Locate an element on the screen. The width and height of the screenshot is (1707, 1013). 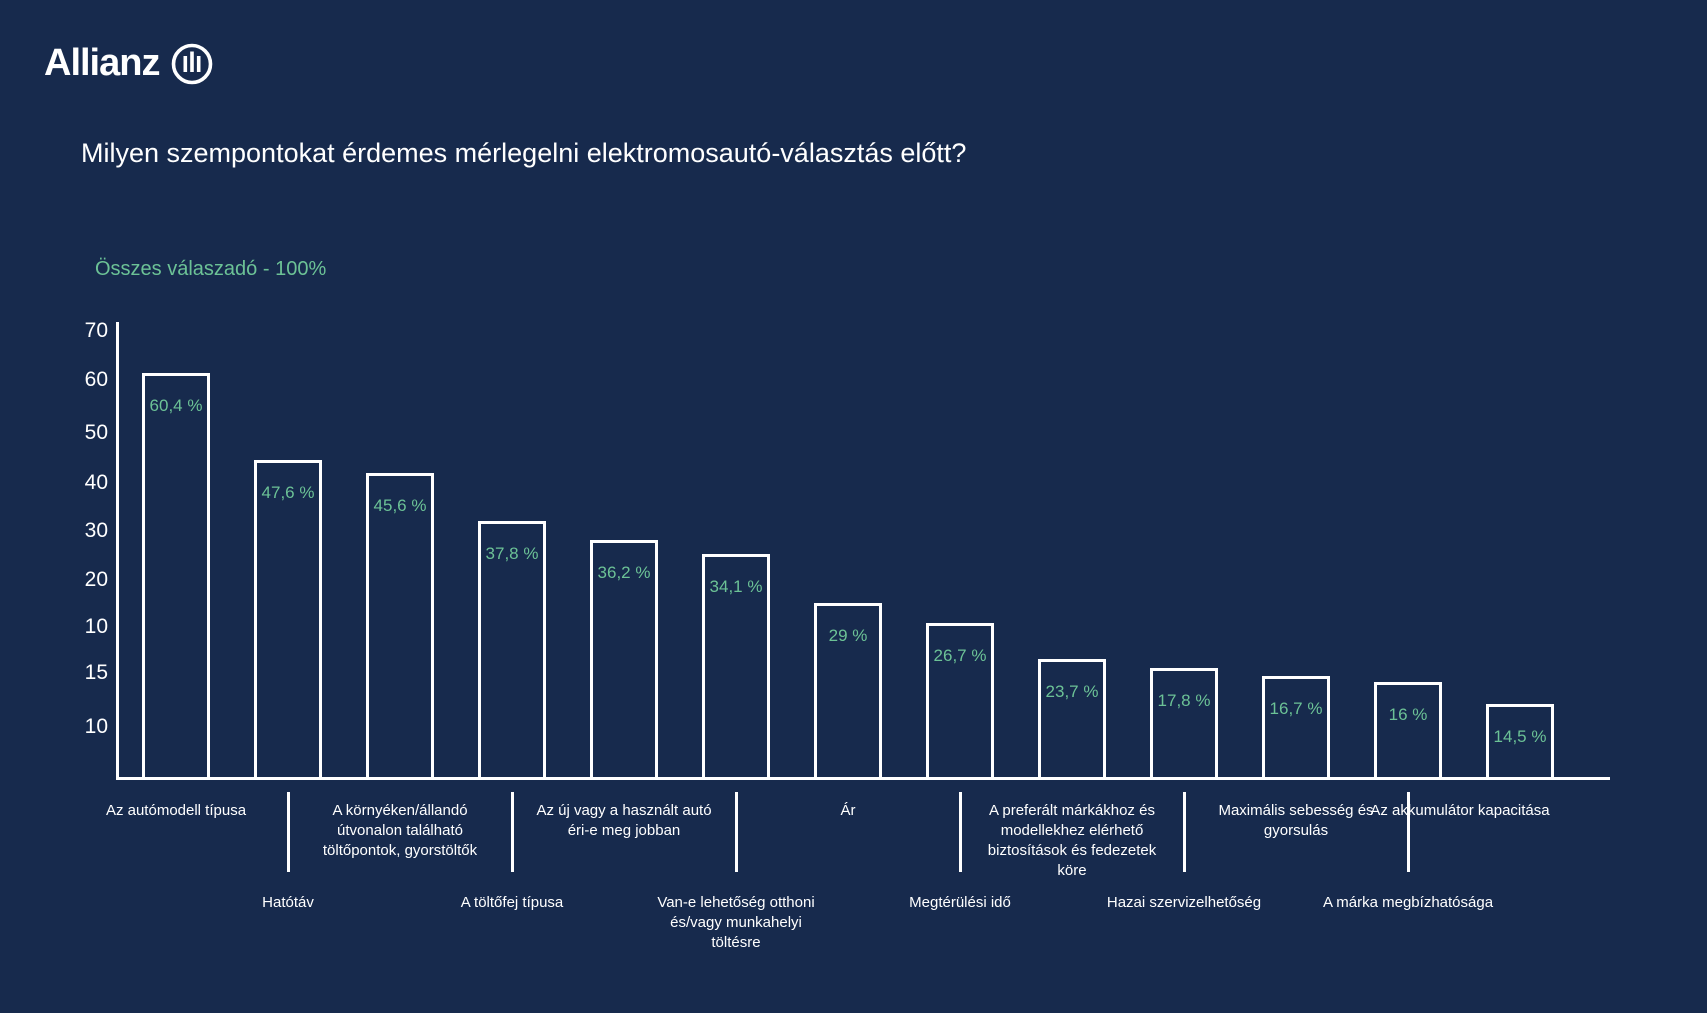
bar-value-label: 47,6 % is located at coordinates (288, 492).